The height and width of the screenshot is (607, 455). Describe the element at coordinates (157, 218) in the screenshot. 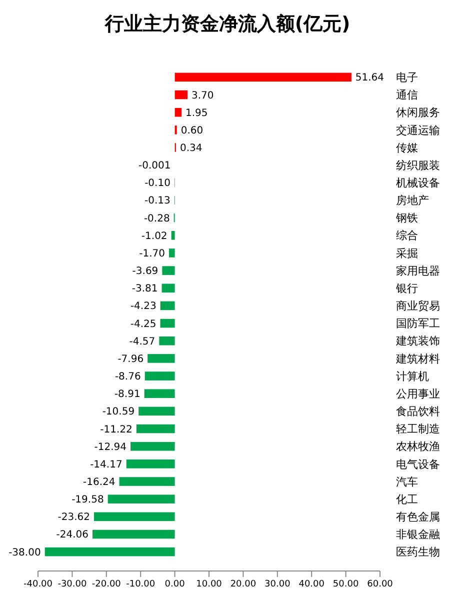

I see `data-label: -0.28` at that location.